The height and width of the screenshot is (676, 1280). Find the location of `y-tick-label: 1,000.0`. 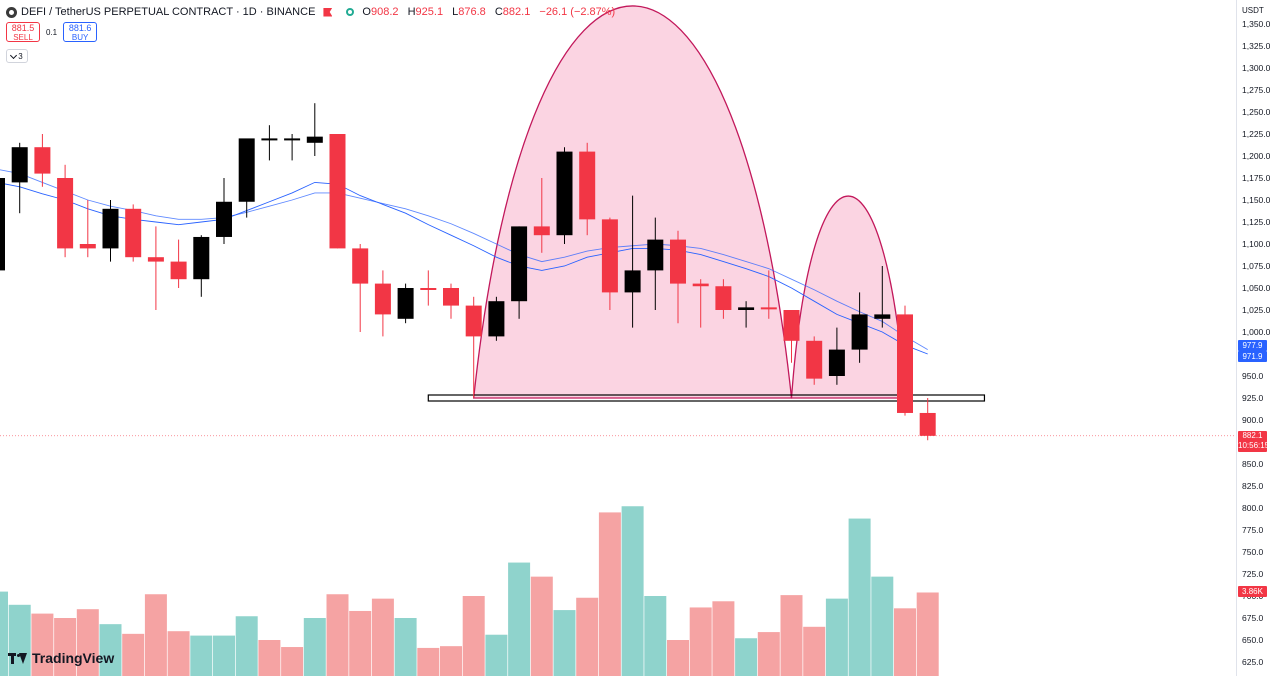

y-tick-label: 1,000.0 is located at coordinates (1256, 332).